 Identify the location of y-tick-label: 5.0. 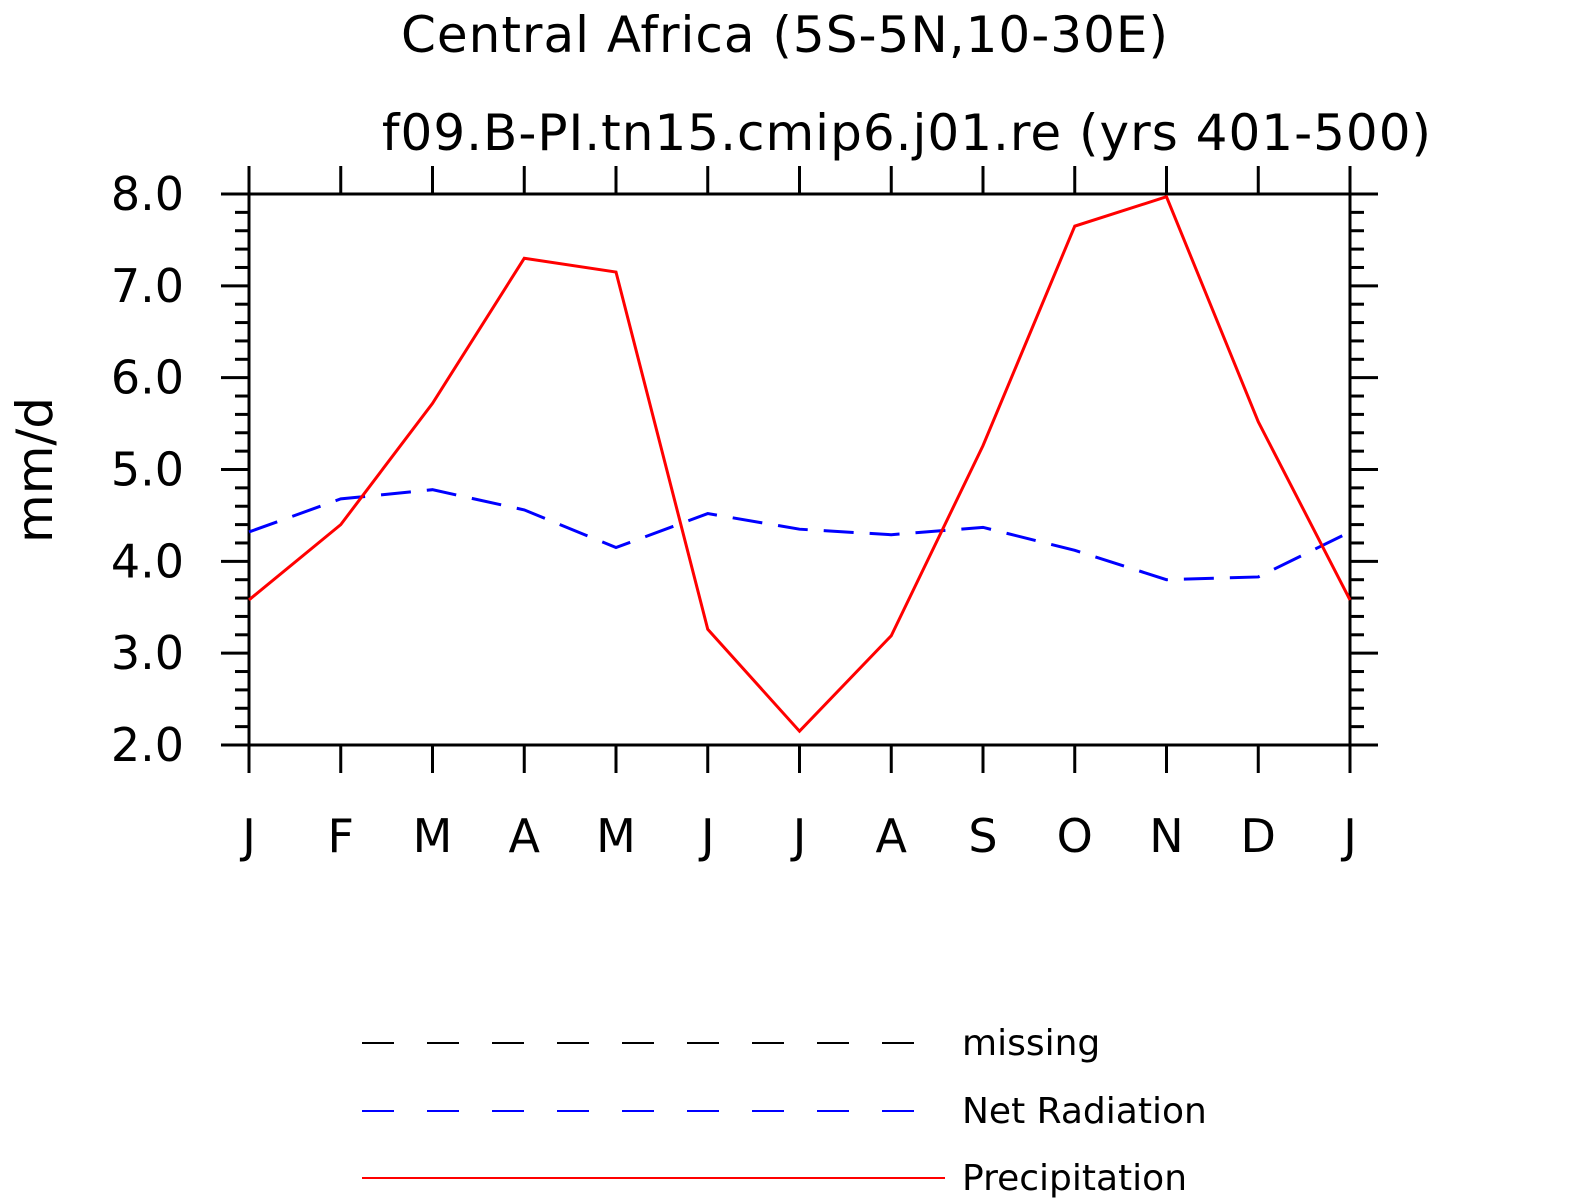
(147, 470).